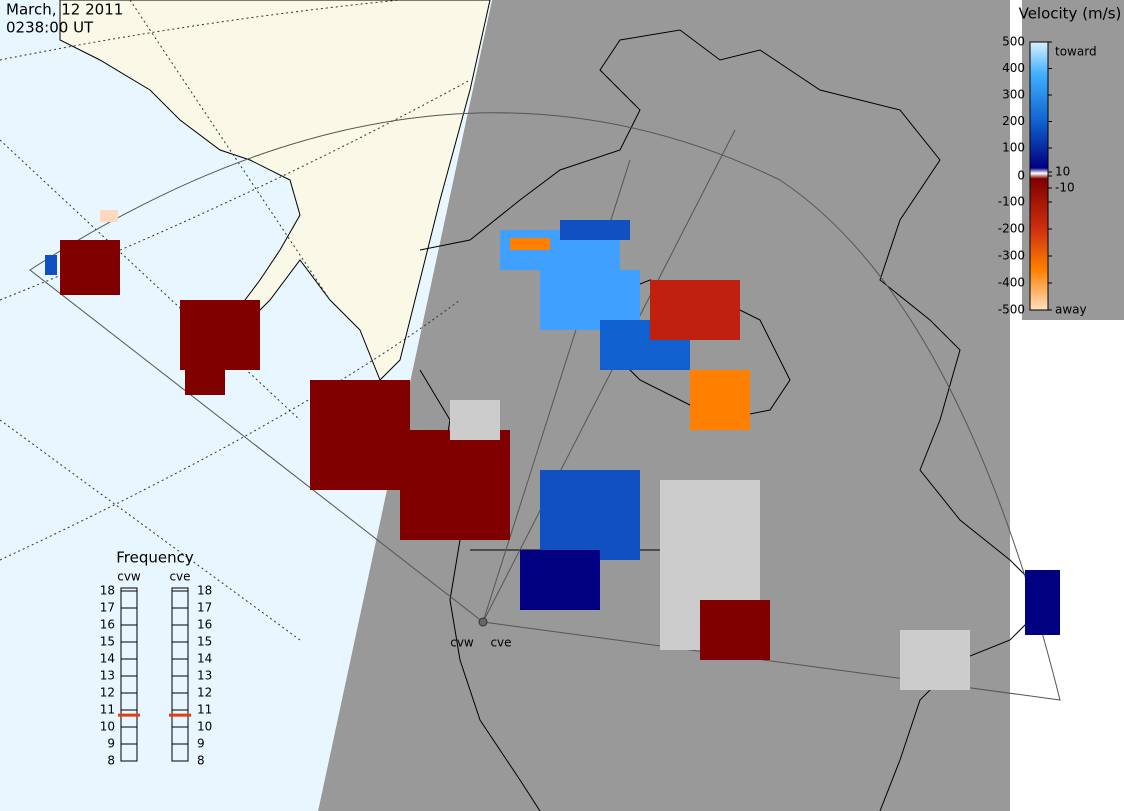 This screenshot has width=1124, height=811. I want to click on station-label: cve, so click(500, 643).